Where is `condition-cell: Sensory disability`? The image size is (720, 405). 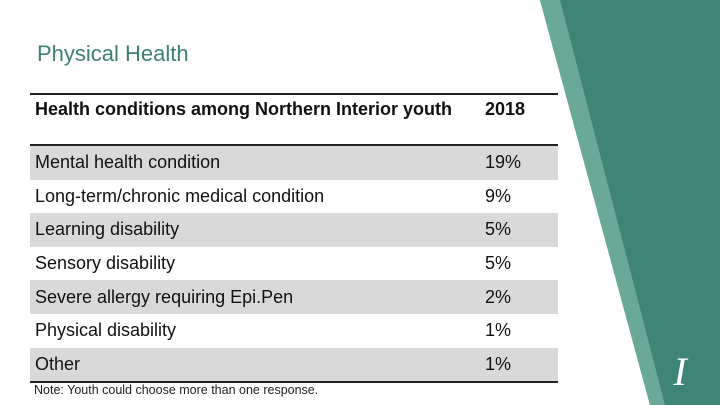 condition-cell: Sensory disability is located at coordinates (105, 263).